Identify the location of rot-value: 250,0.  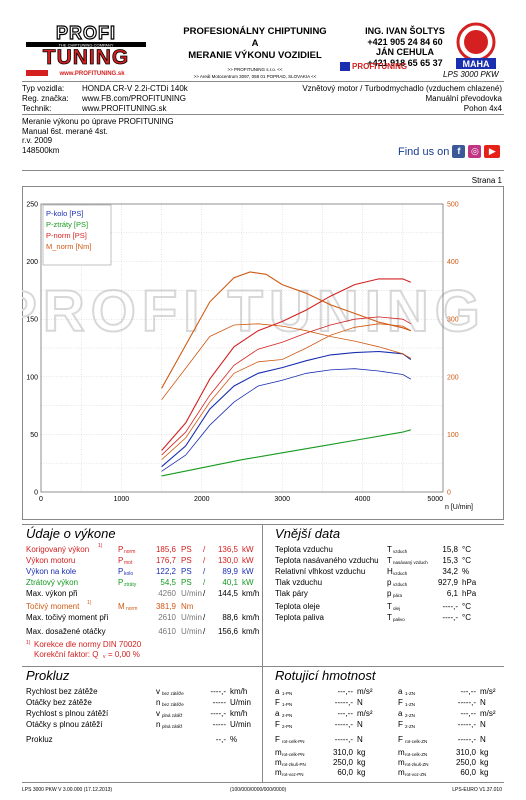
(342, 762).